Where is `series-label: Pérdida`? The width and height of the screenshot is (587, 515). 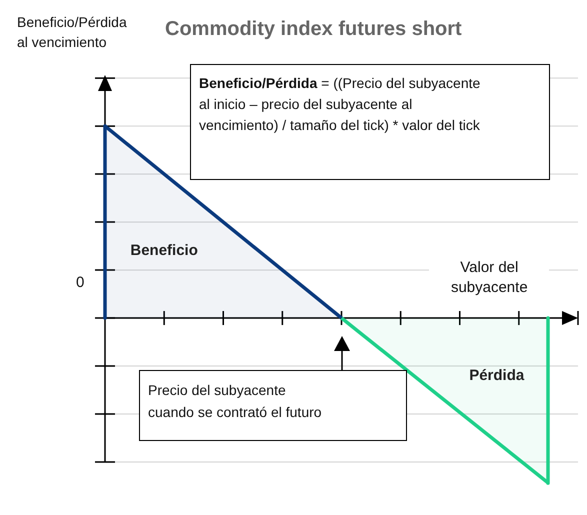 series-label: Pérdida is located at coordinates (497, 375).